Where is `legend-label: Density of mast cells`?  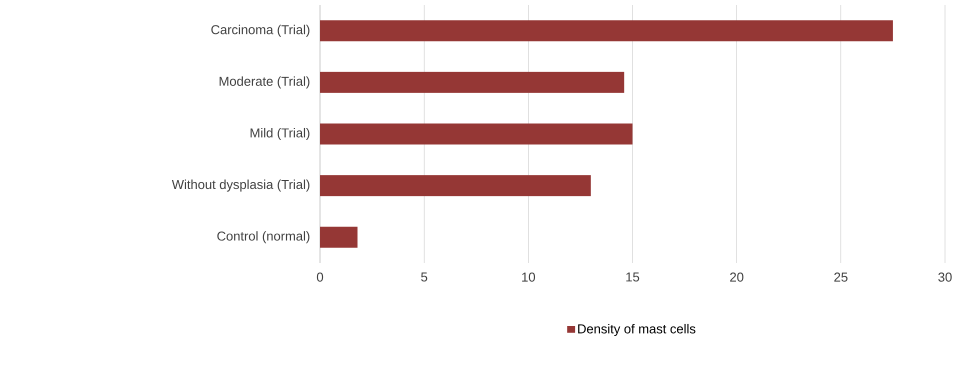 legend-label: Density of mast cells is located at coordinates (637, 330).